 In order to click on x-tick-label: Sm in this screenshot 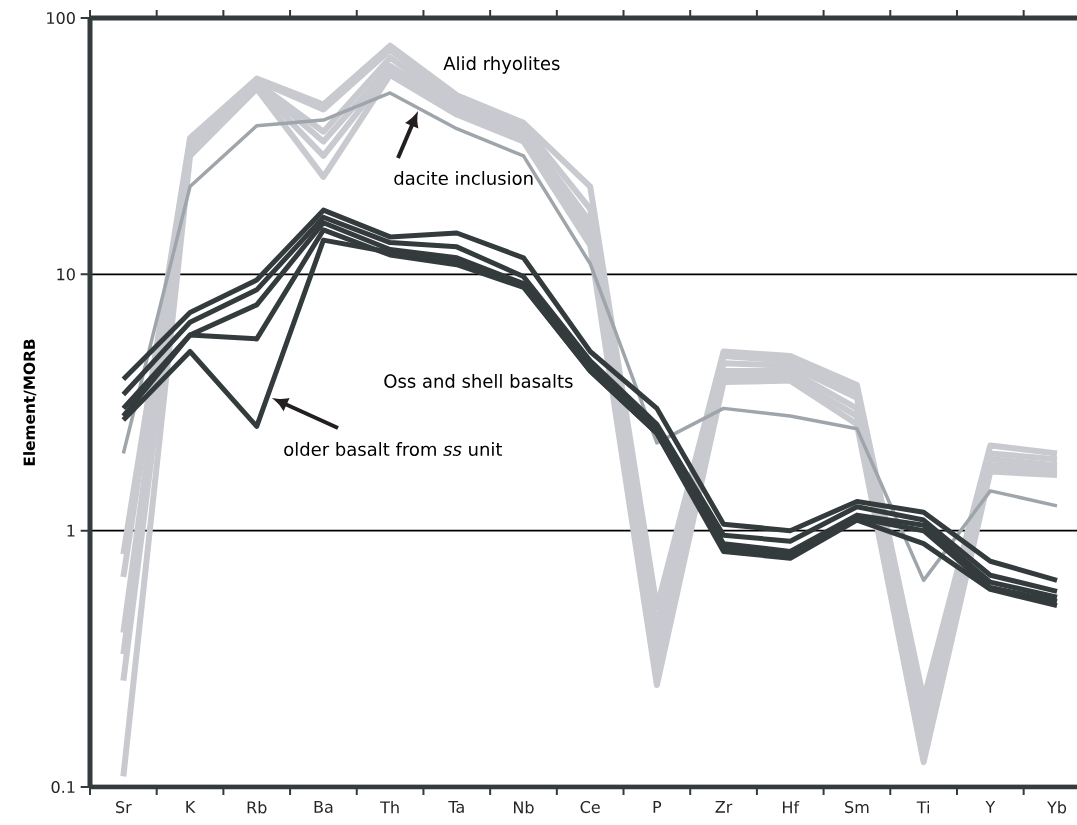, I will do `click(857, 807)`.